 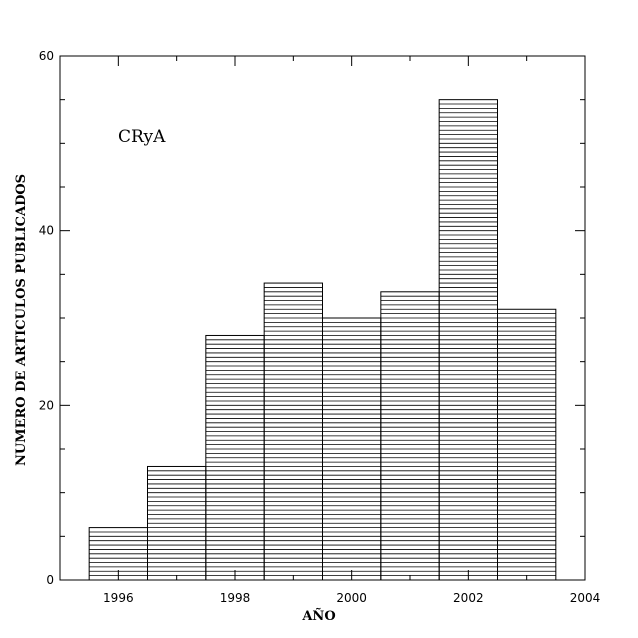 I want to click on x-tick-label: 1996, so click(x=118, y=598).